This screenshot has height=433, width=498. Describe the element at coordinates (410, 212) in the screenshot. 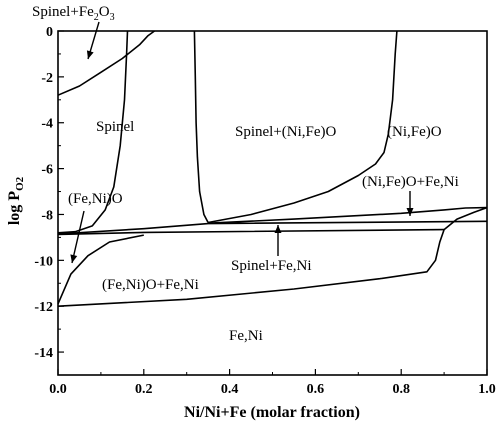

I see `arrow-ni-fe-o-fe-ni-head` at that location.